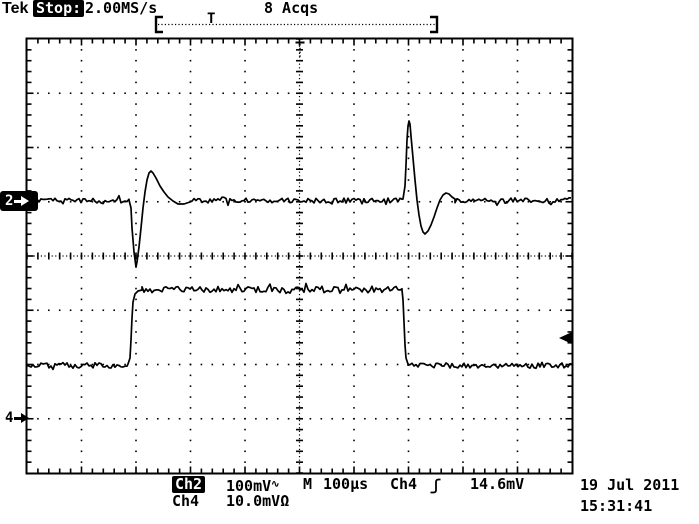  Describe the element at coordinates (15, 8) in the screenshot. I see `tek-logo: Tek` at that location.